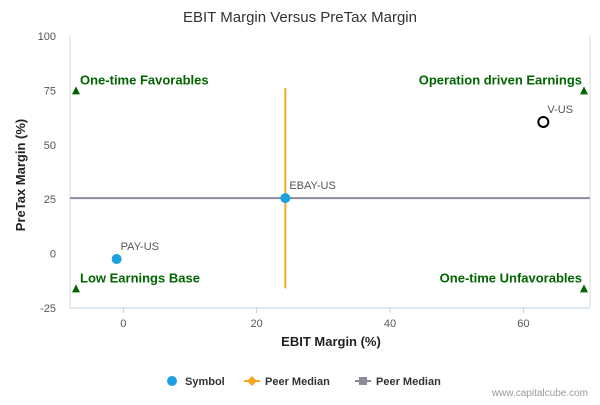 The height and width of the screenshot is (405, 600). Describe the element at coordinates (523, 324) in the screenshot. I see `x-tick-label: 60` at that location.